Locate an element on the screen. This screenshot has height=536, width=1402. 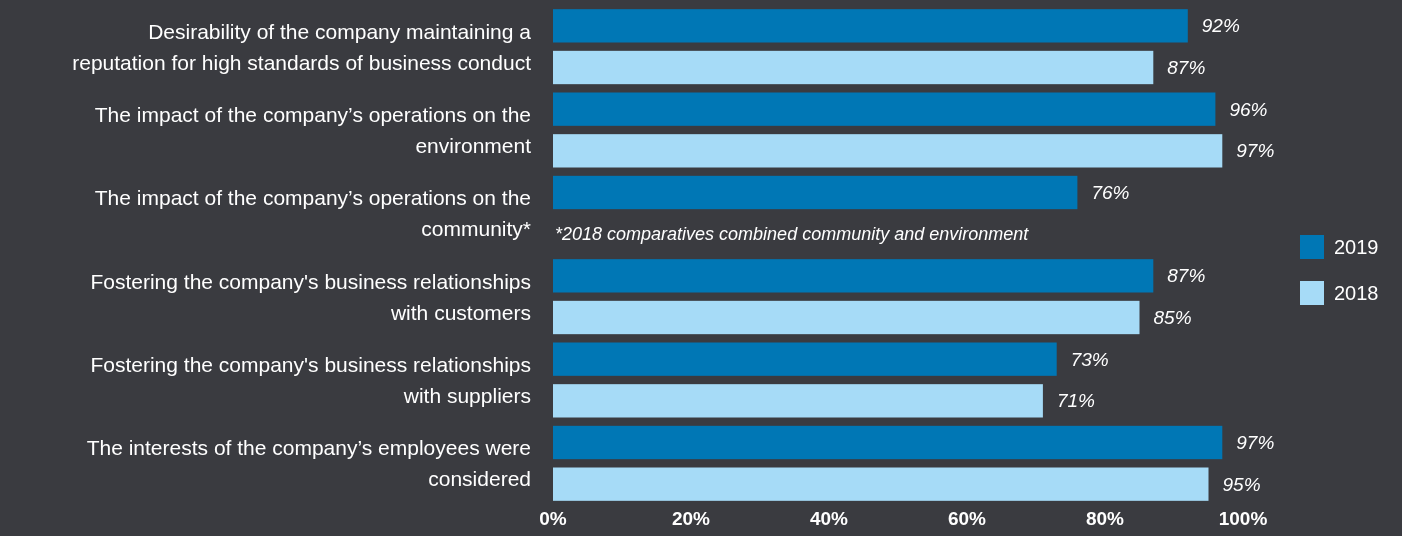
x-tick-label: 20% is located at coordinates (691, 518).